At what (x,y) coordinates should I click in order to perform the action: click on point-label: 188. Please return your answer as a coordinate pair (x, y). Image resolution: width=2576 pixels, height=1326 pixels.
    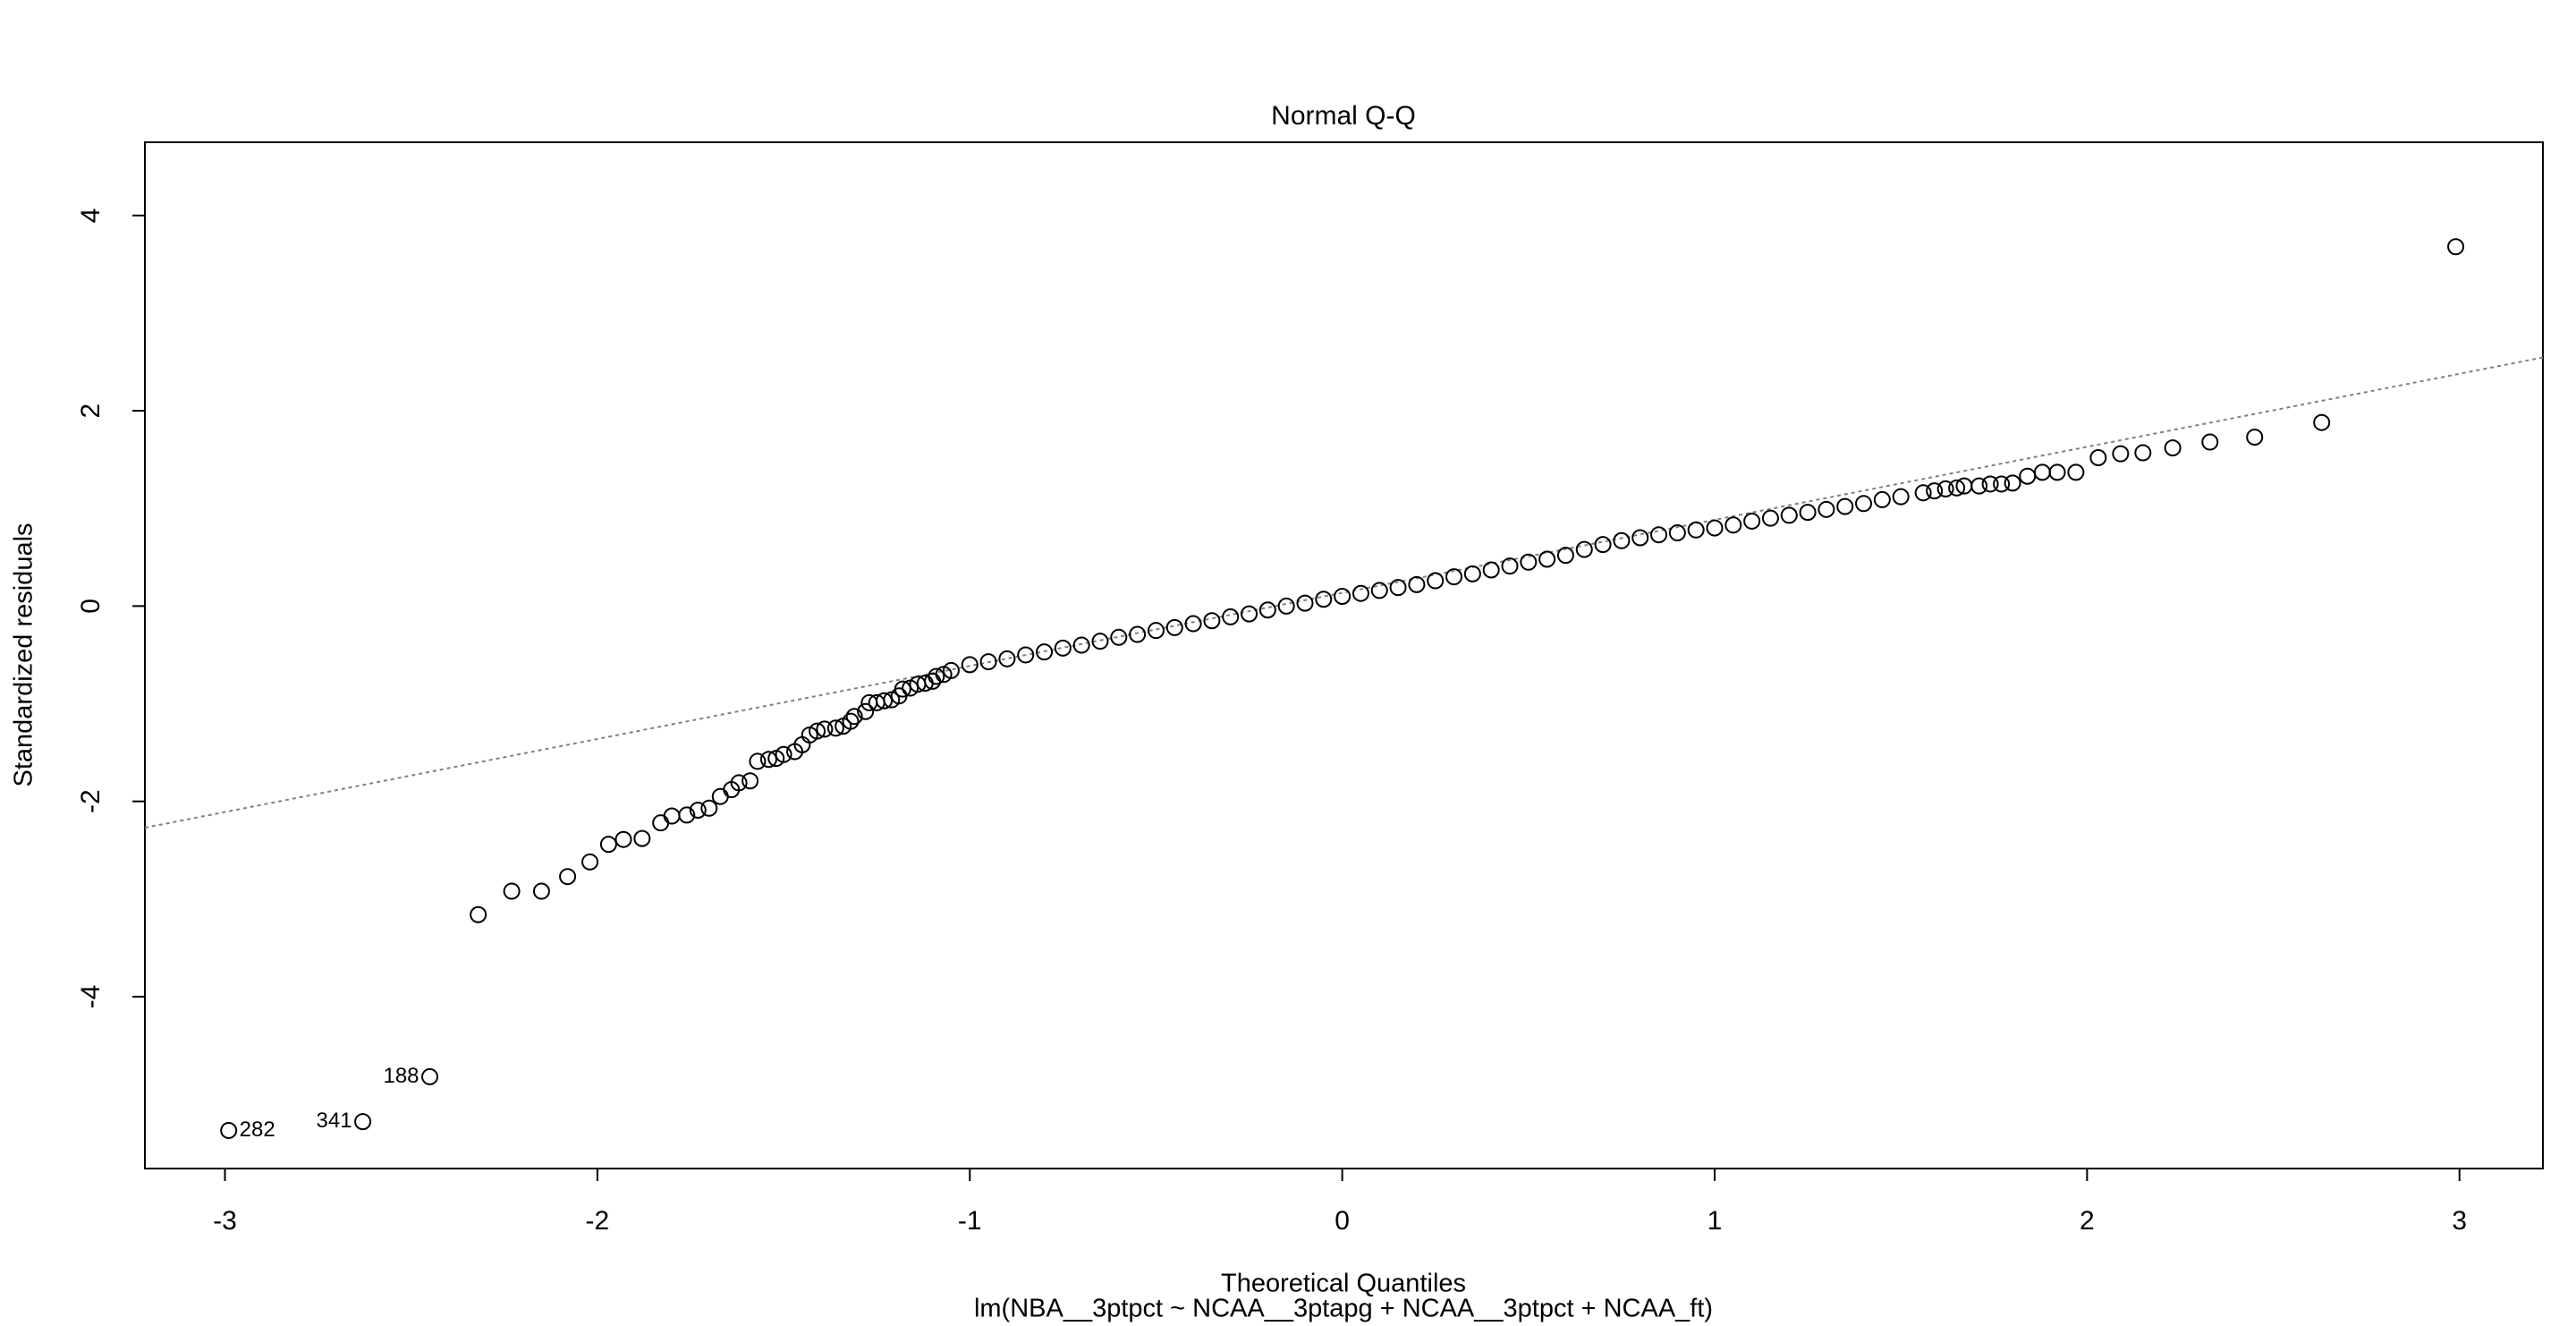
    Looking at the image, I should click on (401, 1076).